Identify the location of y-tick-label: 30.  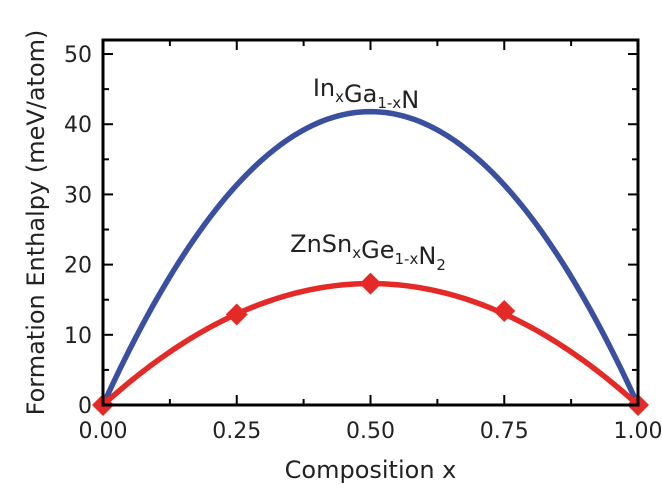
(78, 195).